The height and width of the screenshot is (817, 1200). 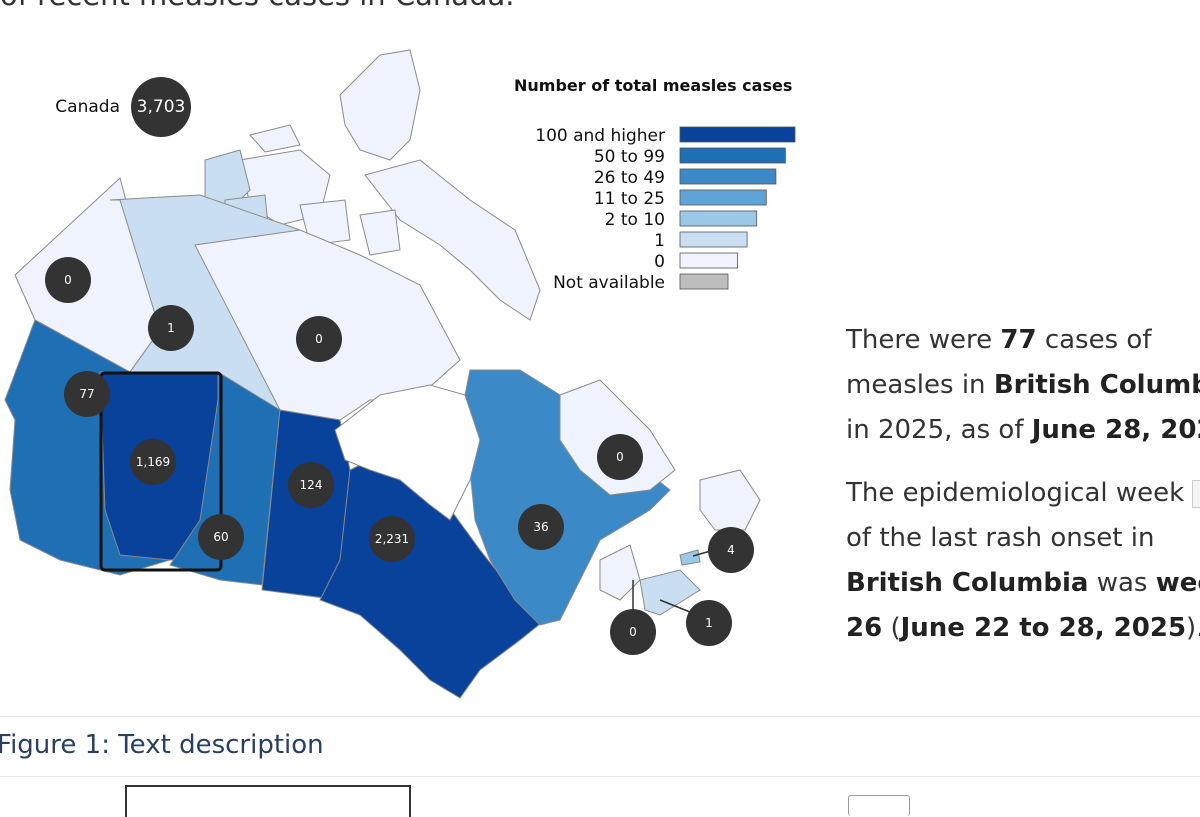 What do you see at coordinates (730, 500) in the screenshot?
I see `region-newfoundland-island` at bounding box center [730, 500].